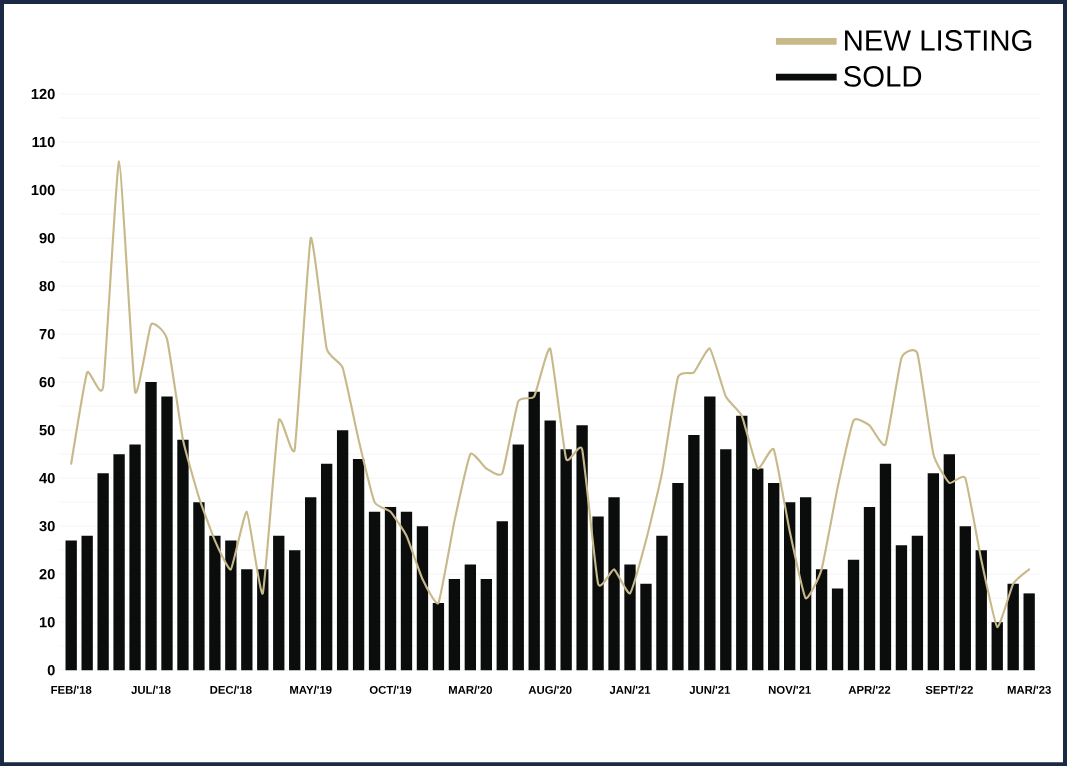 The height and width of the screenshot is (766, 1067). Describe the element at coordinates (789, 689) in the screenshot. I see `x-tick-label: NOV/'21` at that location.